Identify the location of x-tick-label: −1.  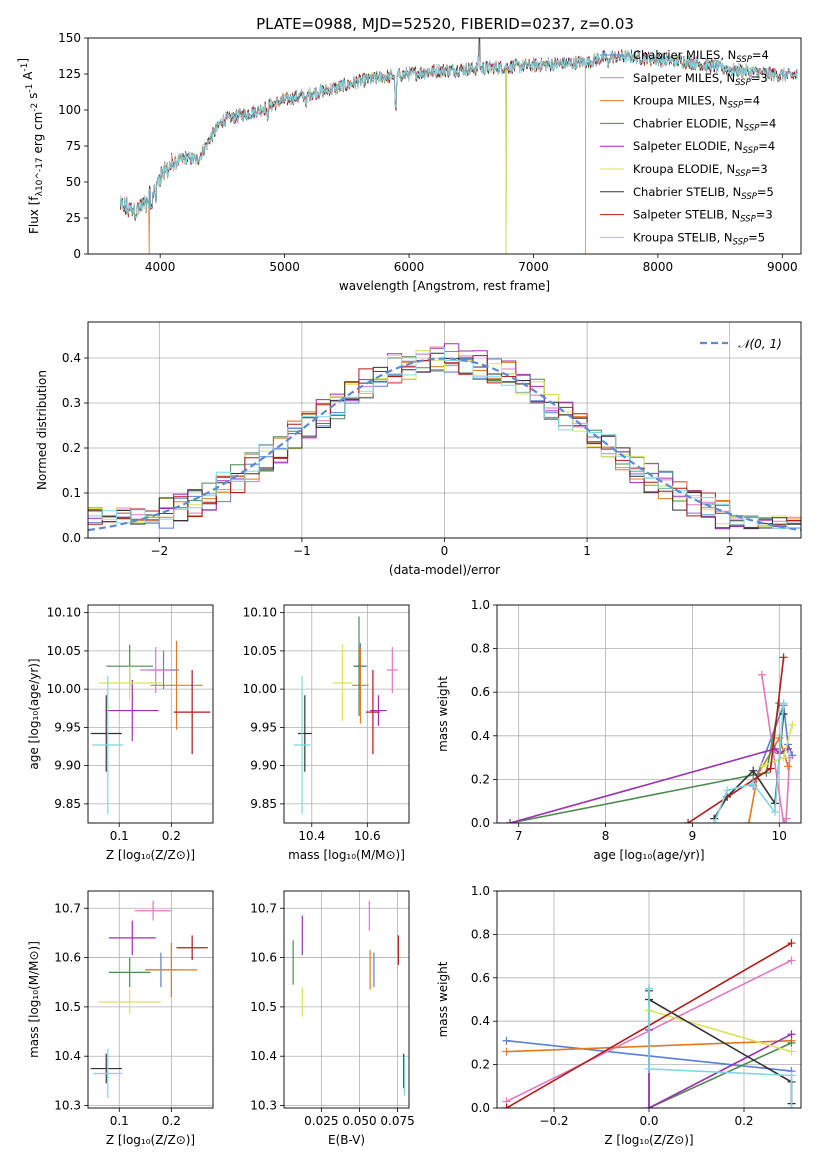
(302, 551).